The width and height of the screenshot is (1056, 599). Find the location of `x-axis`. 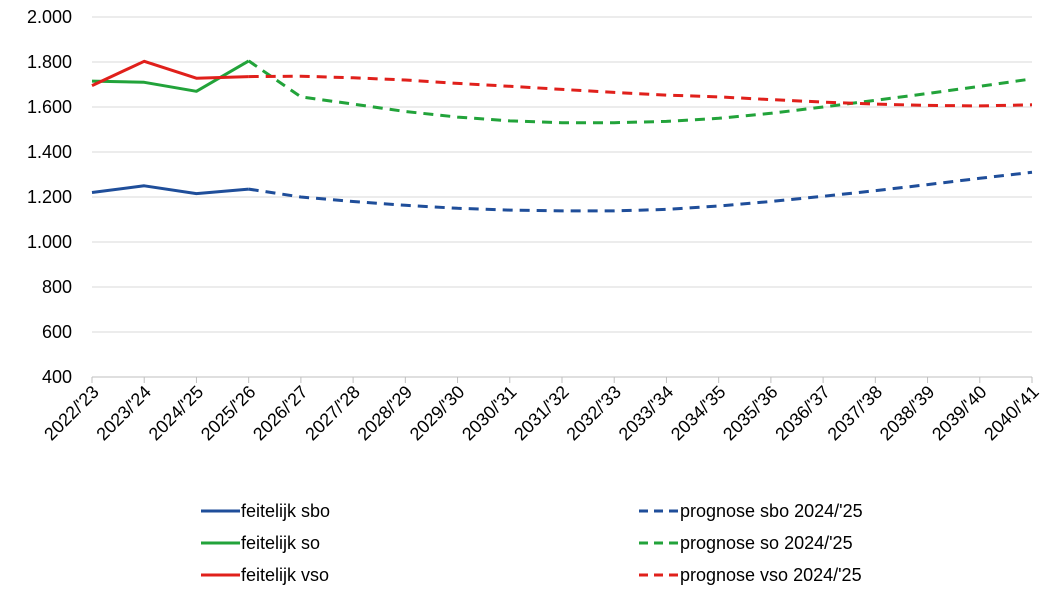

x-axis is located at coordinates (562, 379).